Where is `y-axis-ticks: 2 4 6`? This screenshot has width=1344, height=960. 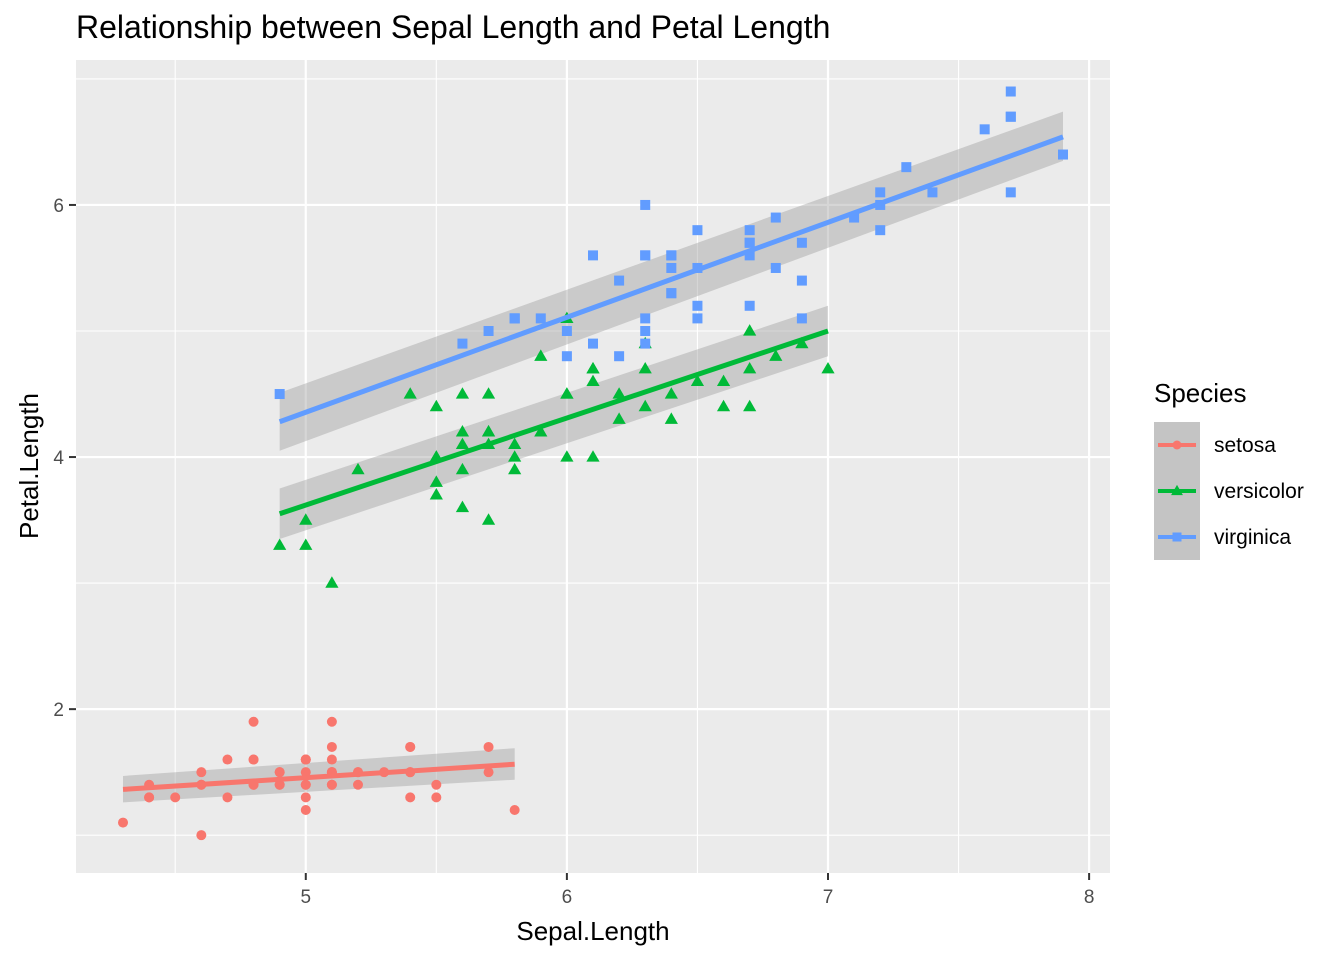 y-axis-ticks: 2 4 6 is located at coordinates (64, 458).